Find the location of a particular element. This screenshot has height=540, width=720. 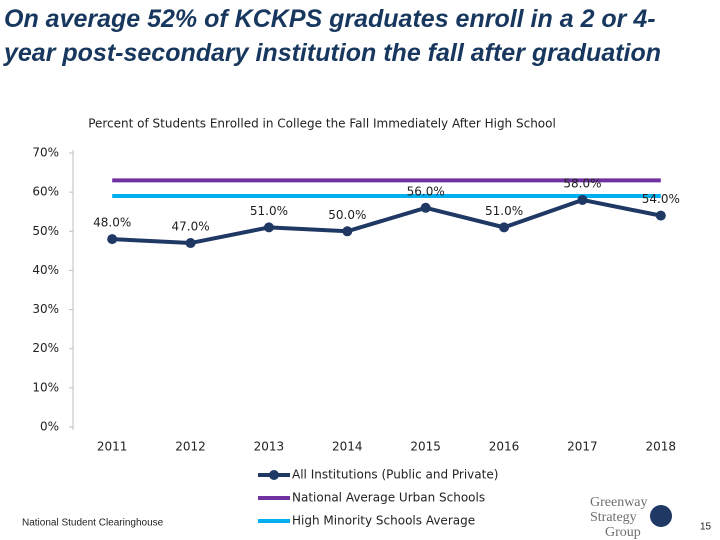

data-label: 48.0% is located at coordinates (112, 223).